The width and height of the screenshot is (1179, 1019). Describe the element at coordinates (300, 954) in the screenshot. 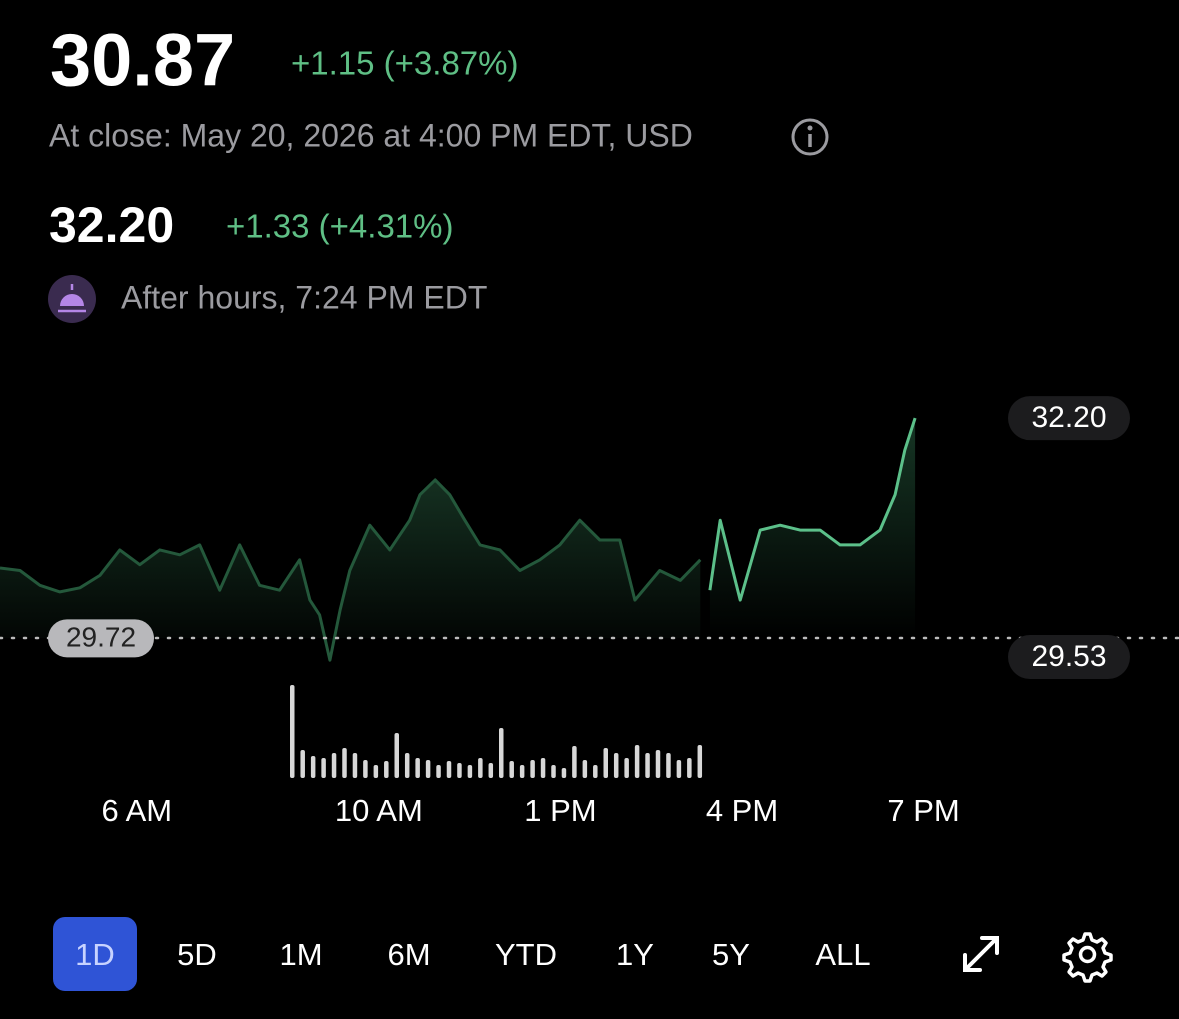

I see `period-button: 1M` at that location.